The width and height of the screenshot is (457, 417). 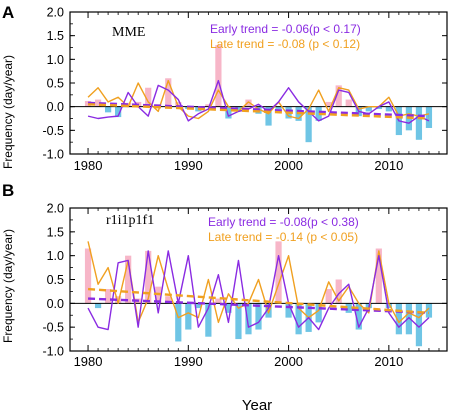 What do you see at coordinates (8, 12) in the screenshot?
I see `panel-label: A` at bounding box center [8, 12].